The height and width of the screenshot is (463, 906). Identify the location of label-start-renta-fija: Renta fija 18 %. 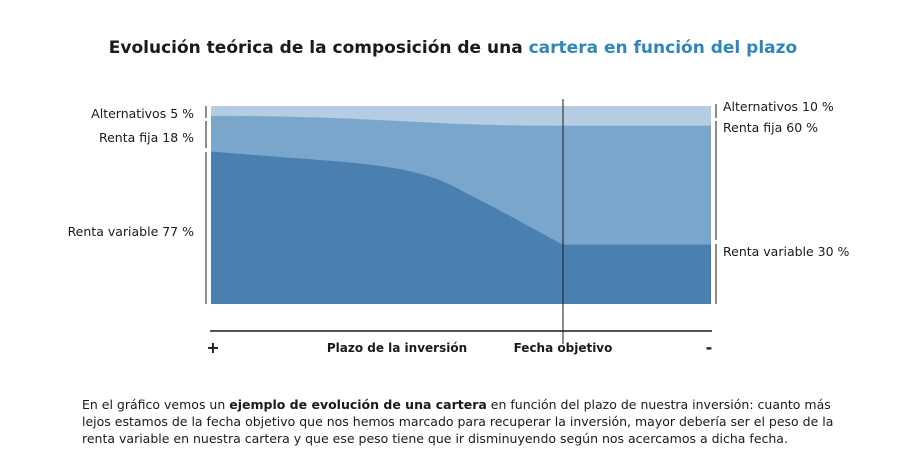
(146, 137).